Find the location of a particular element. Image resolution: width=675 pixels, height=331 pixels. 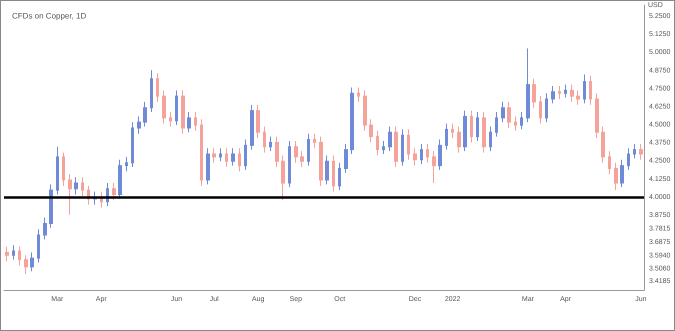

text: CFDs on Copper, 1D is located at coordinates (49, 16).